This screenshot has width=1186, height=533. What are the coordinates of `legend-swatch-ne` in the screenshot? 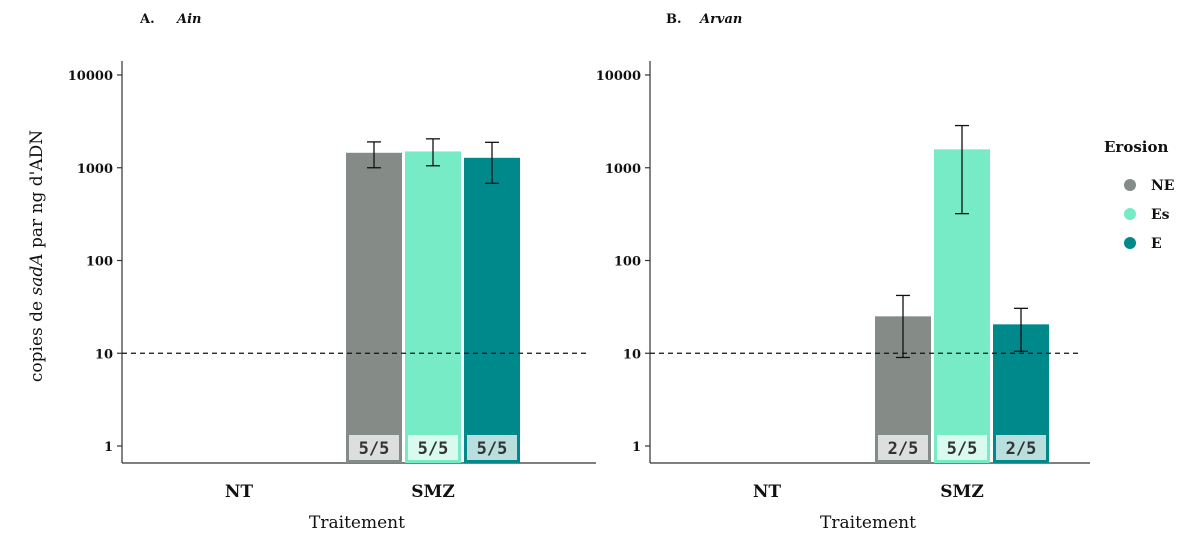 It's located at (1130, 185).